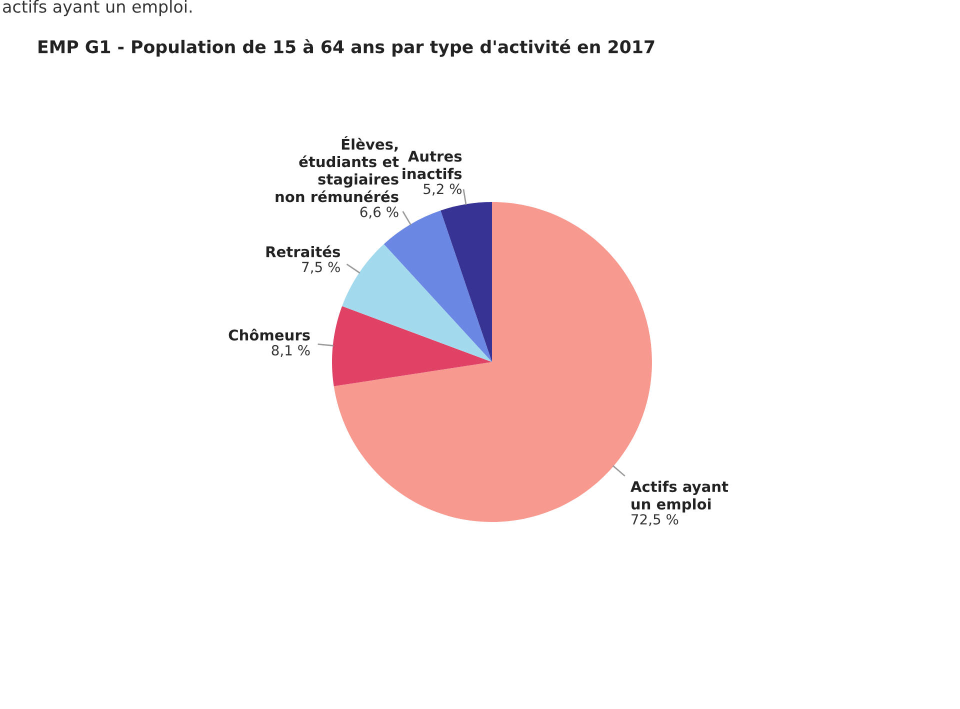  I want to click on slice-label: Chômeurs, so click(269, 334).